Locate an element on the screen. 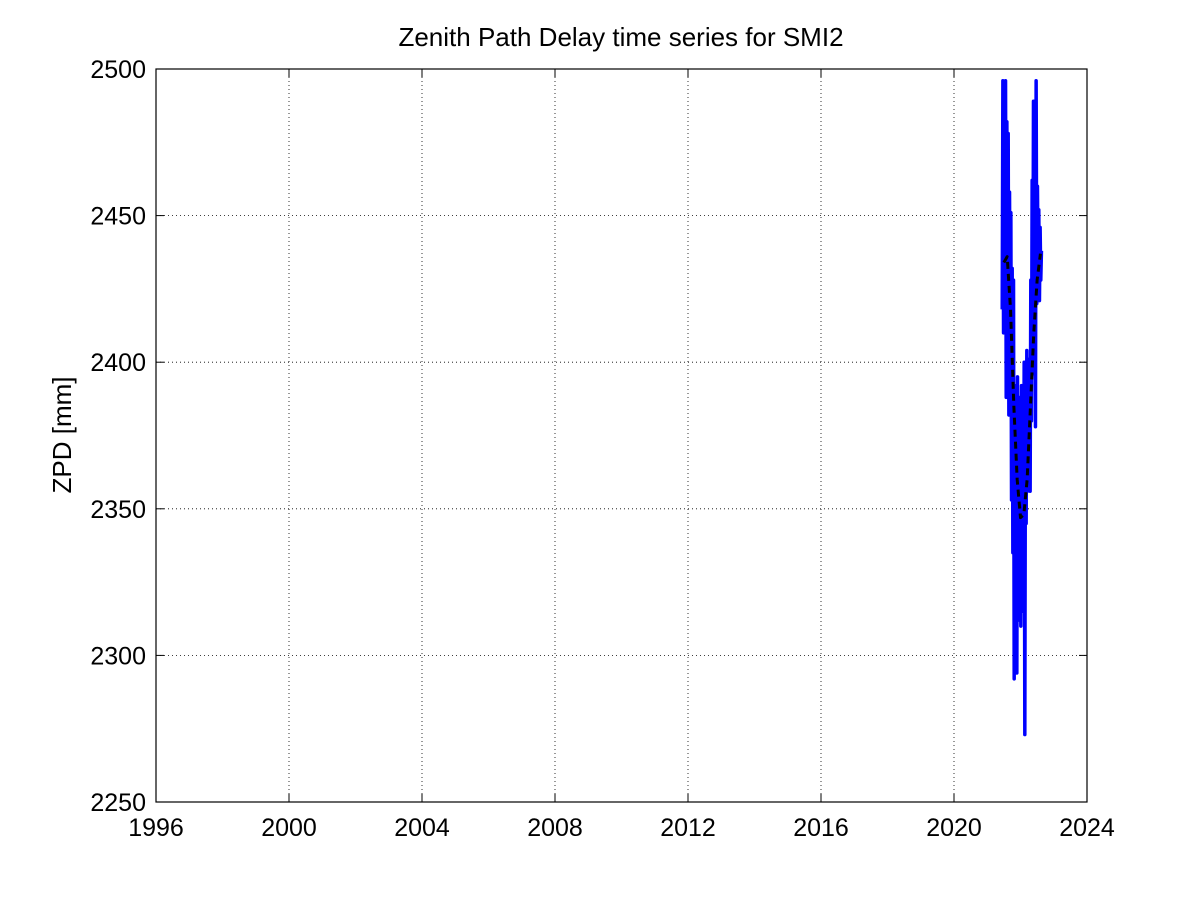 The image size is (1201, 901). x-tick-label: 2016 is located at coordinates (821, 828).